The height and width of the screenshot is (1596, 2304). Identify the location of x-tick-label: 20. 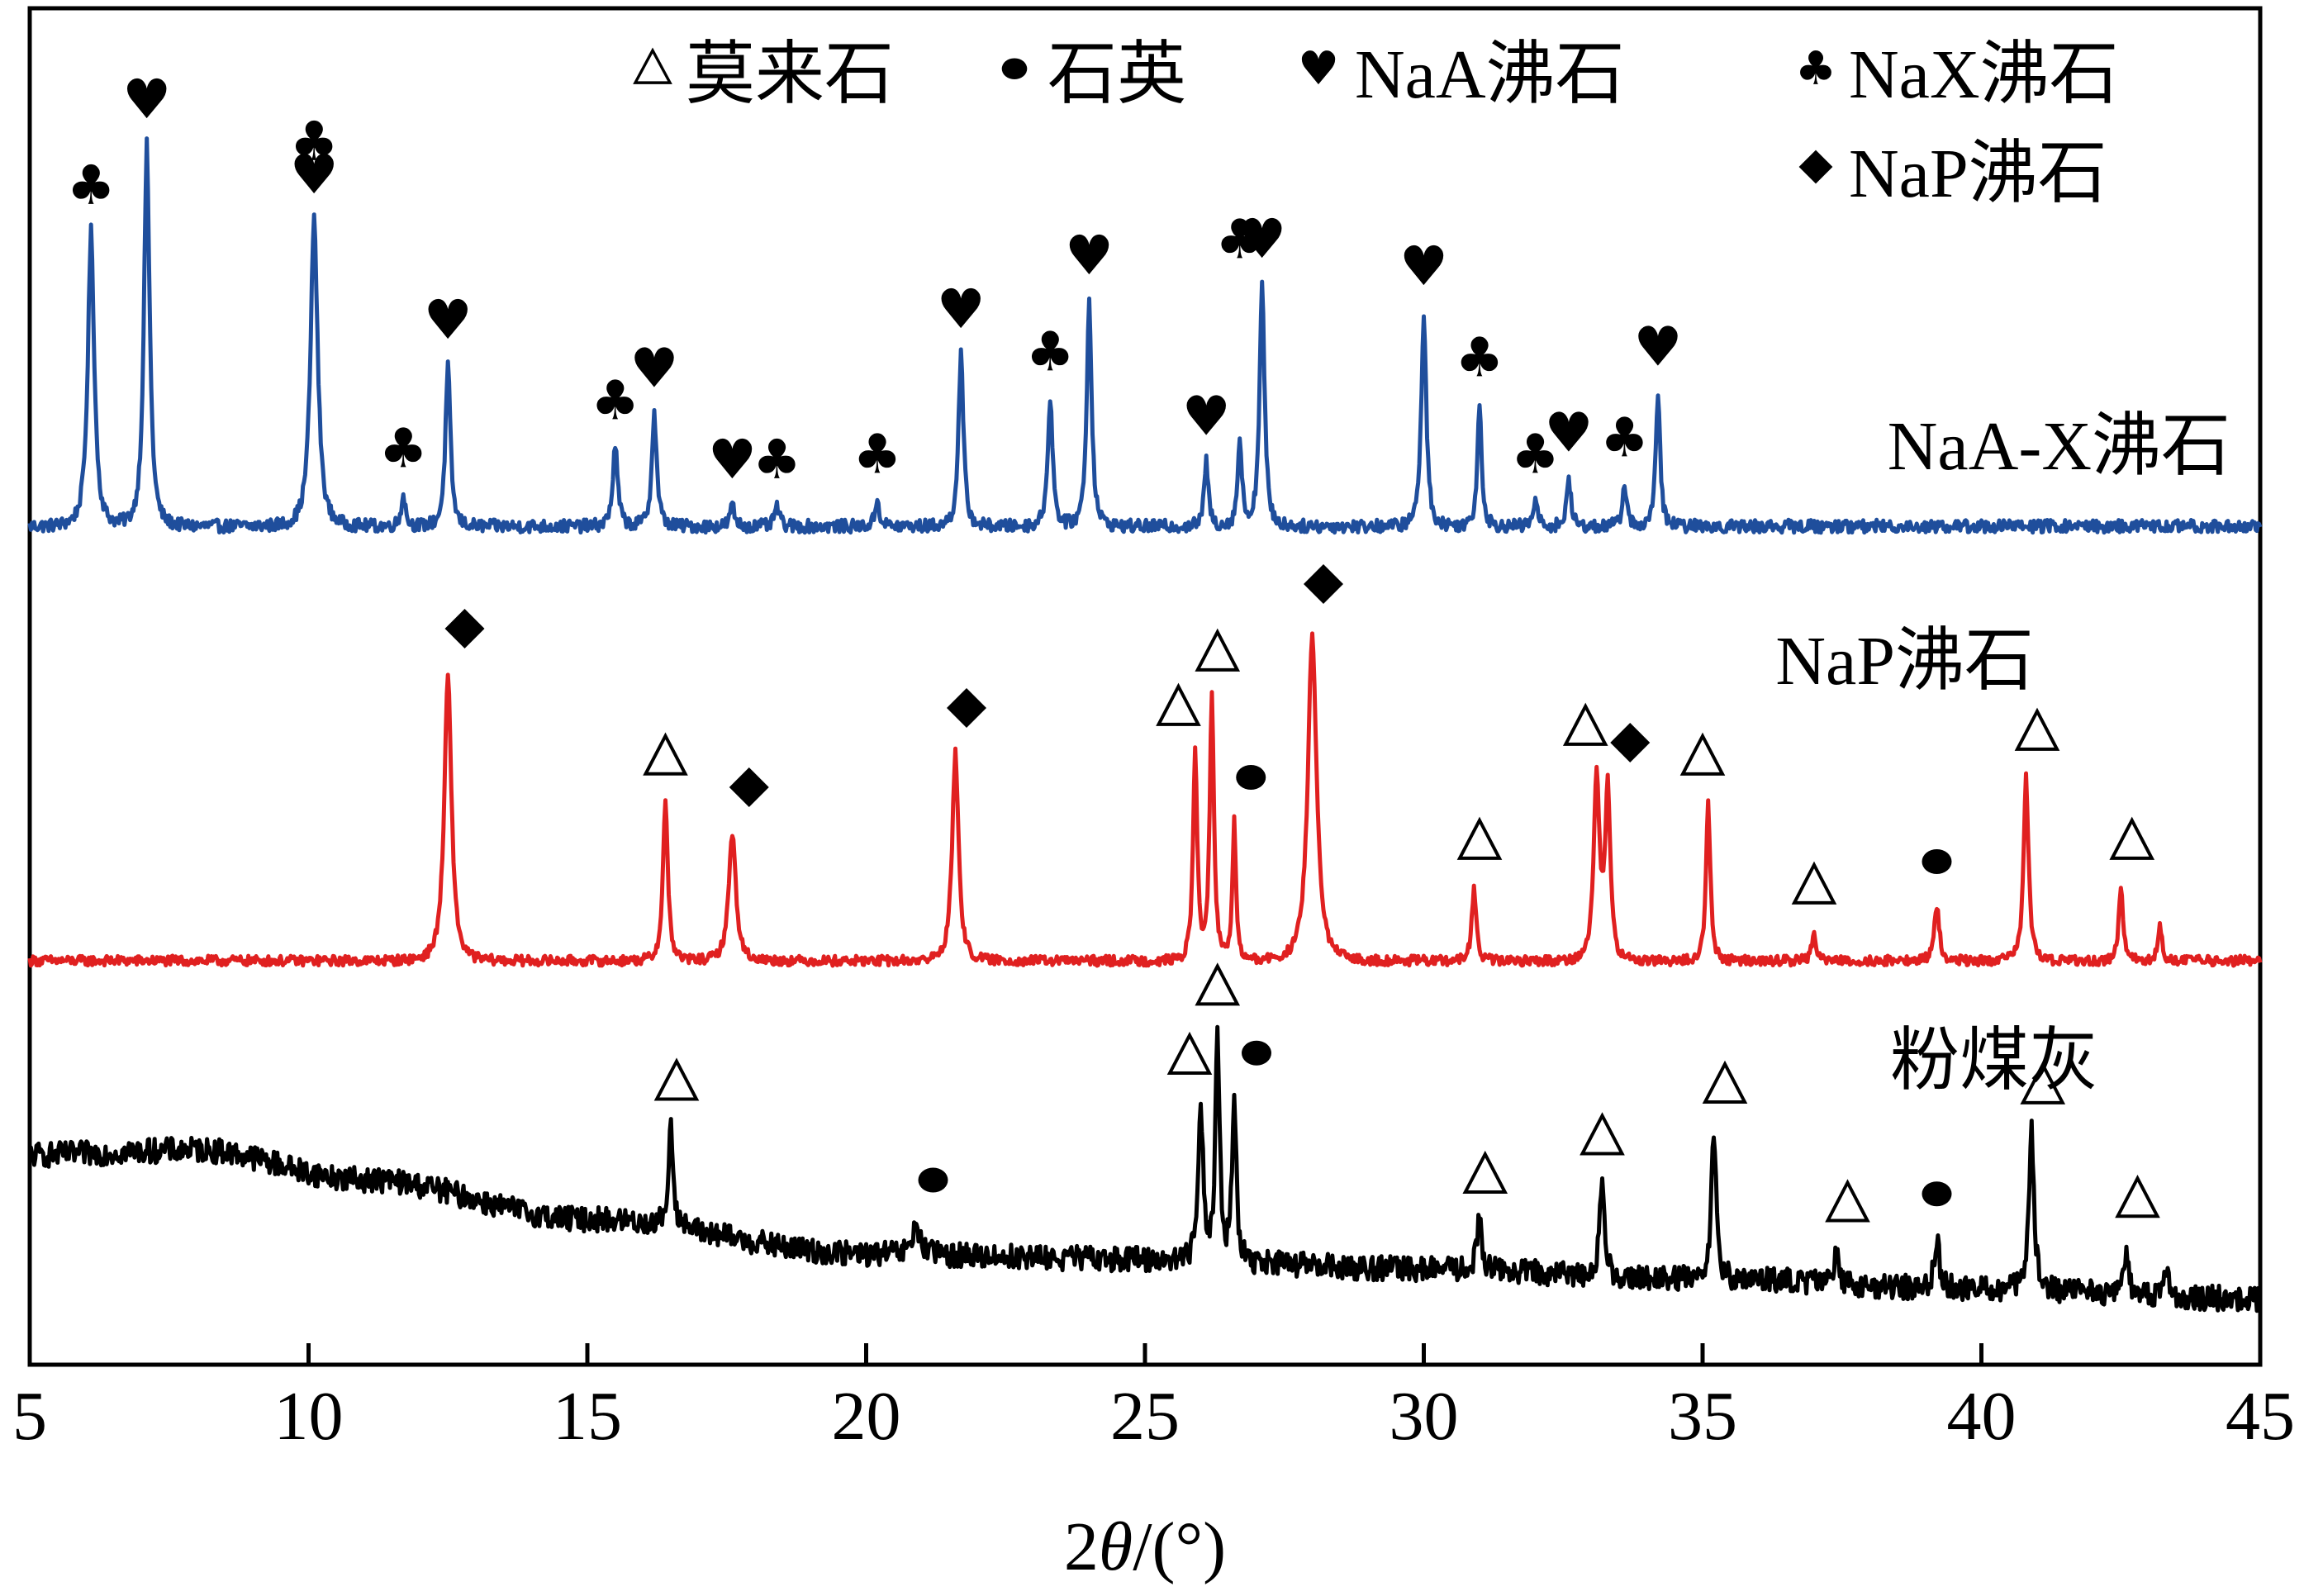
(867, 1416).